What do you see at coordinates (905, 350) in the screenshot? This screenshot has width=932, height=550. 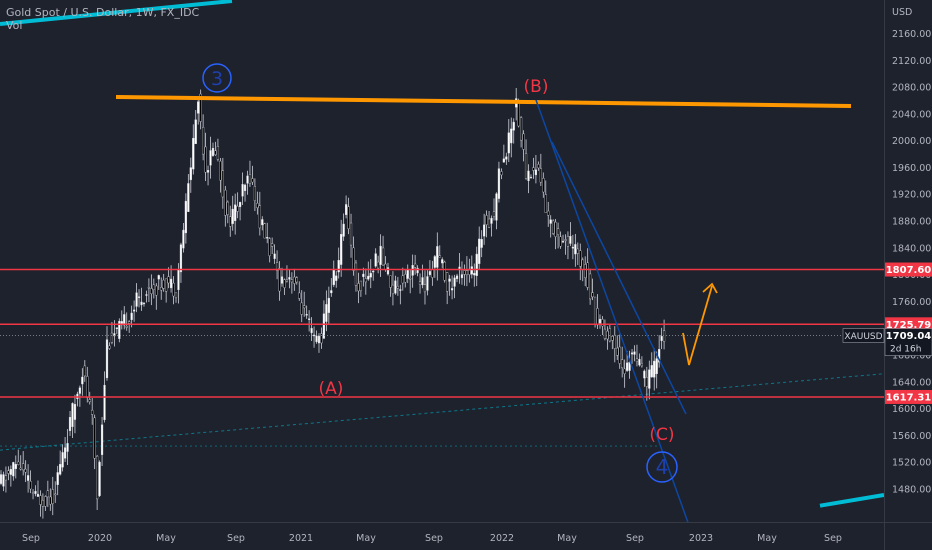 I see `countdown-label: 2d 16h` at bounding box center [905, 350].